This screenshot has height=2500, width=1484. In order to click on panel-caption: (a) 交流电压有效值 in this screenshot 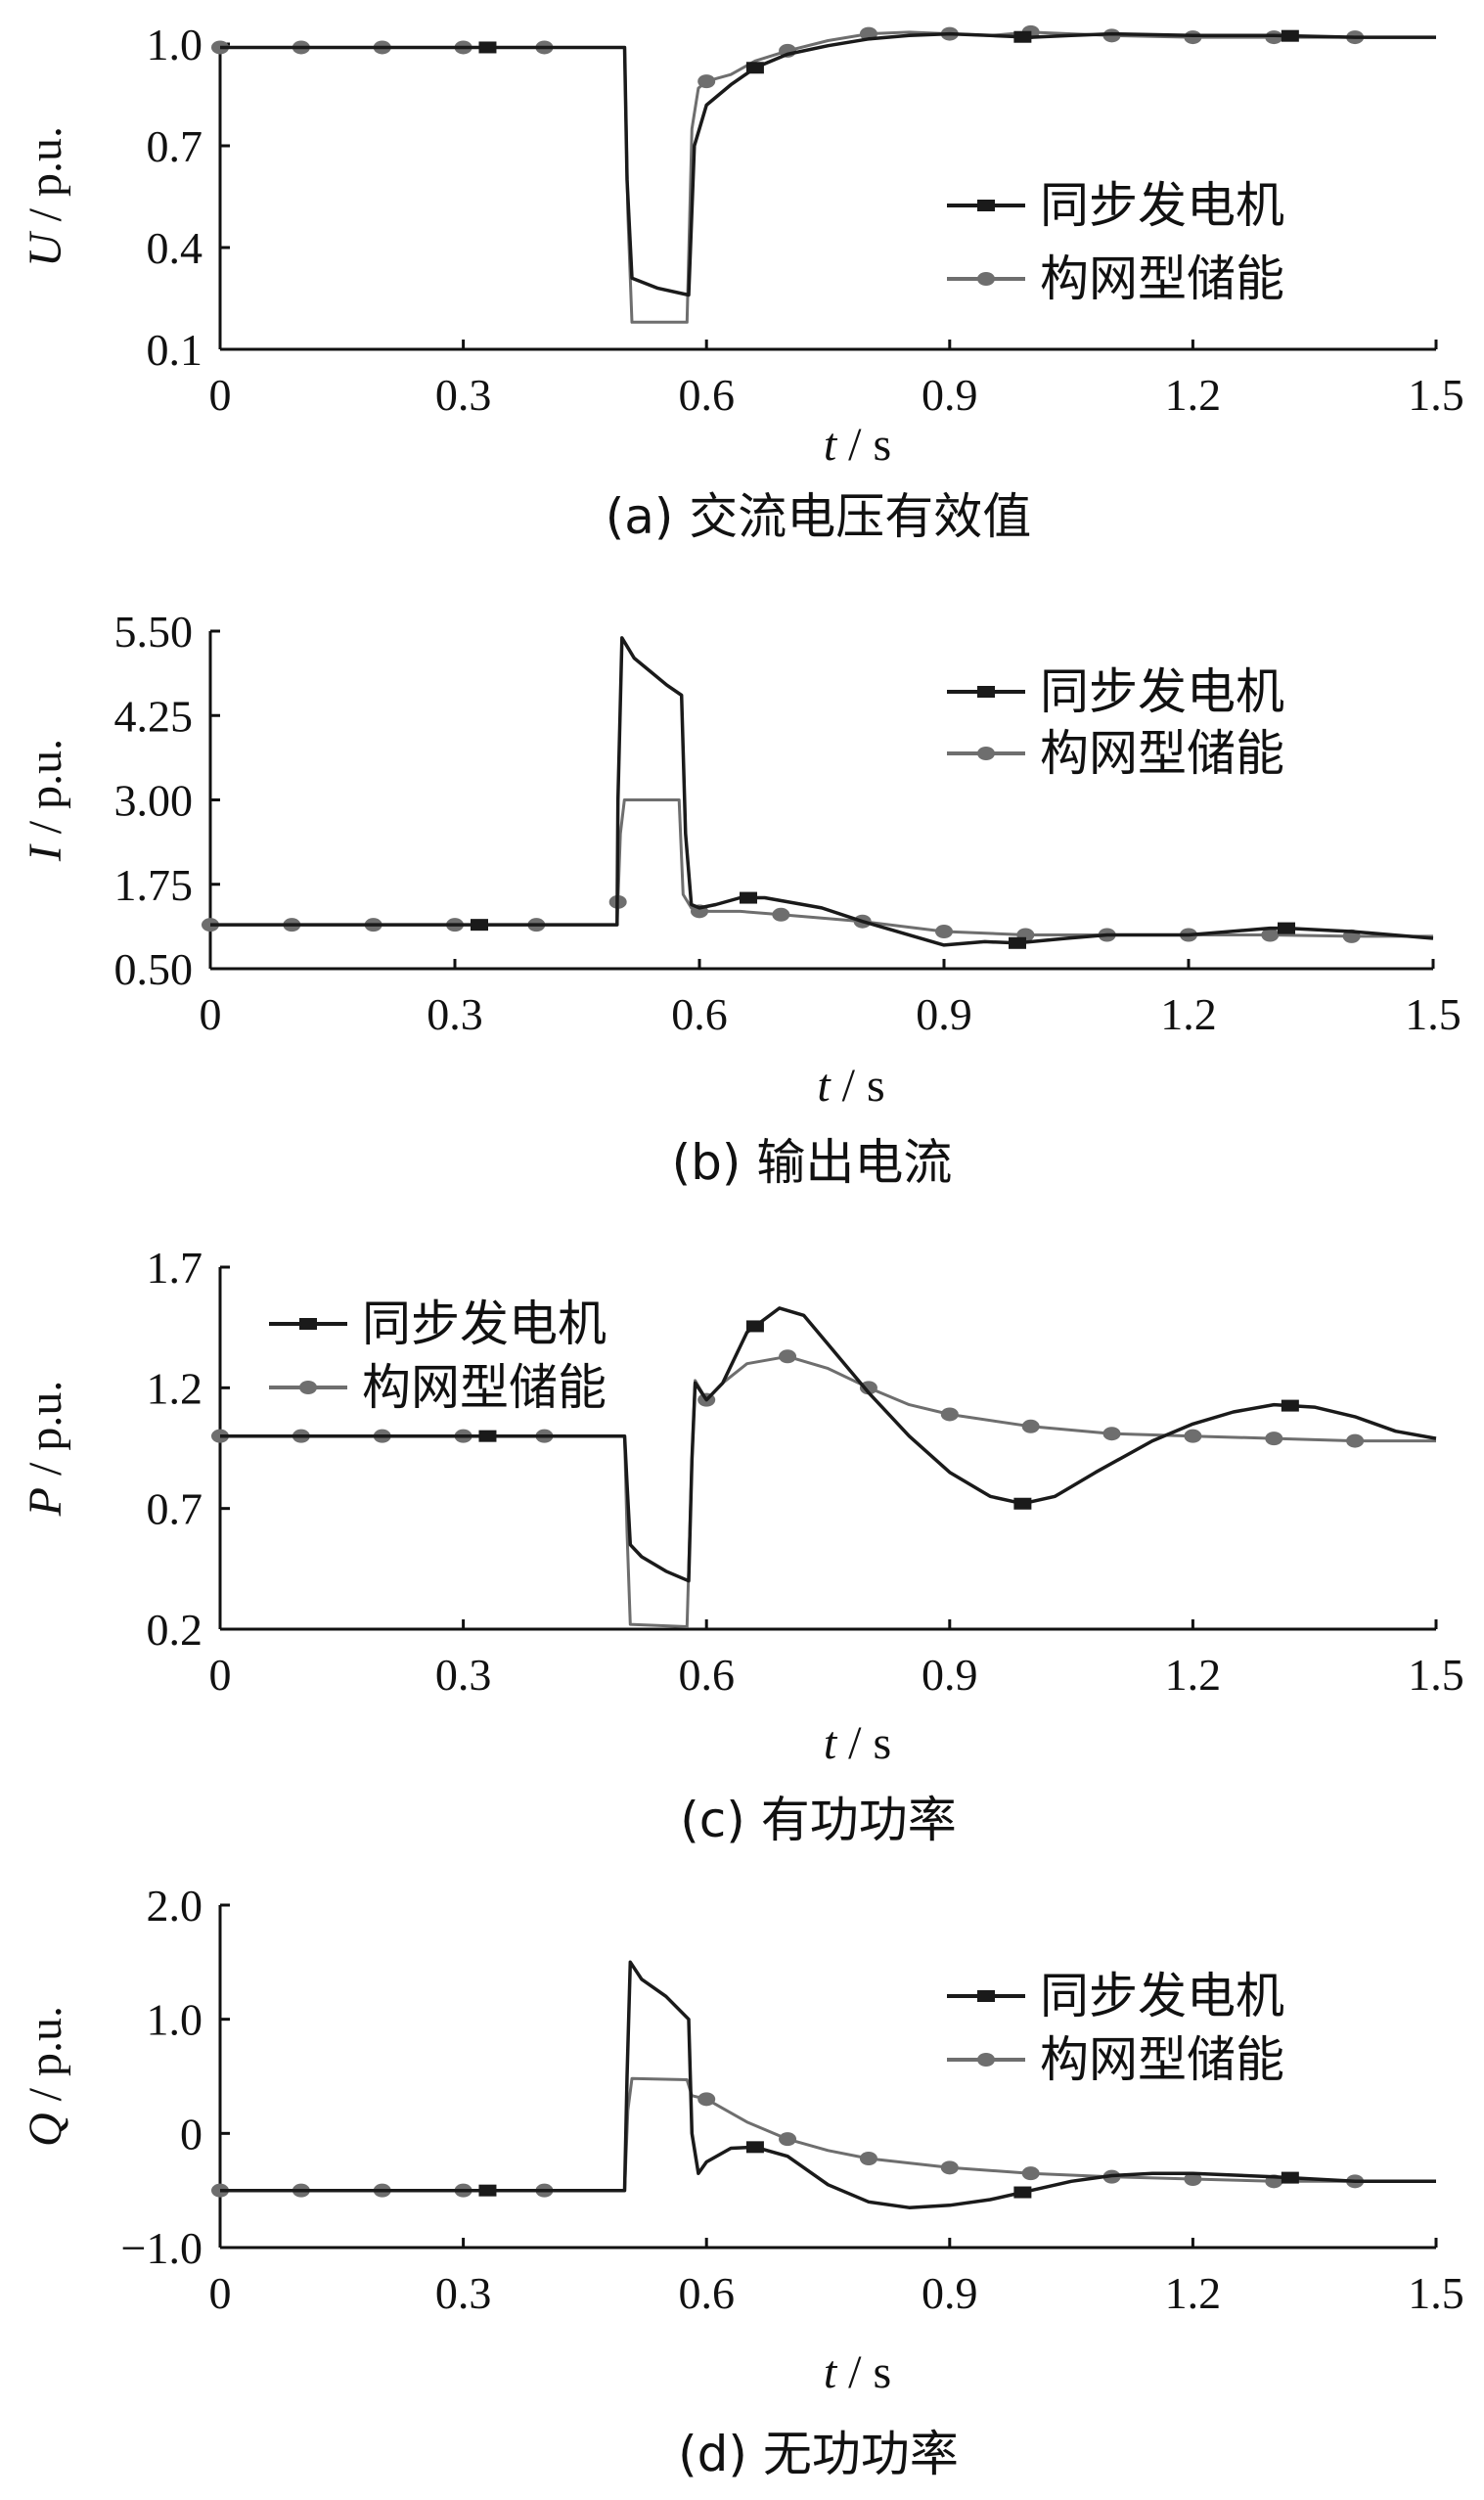, I will do `click(819, 516)`.